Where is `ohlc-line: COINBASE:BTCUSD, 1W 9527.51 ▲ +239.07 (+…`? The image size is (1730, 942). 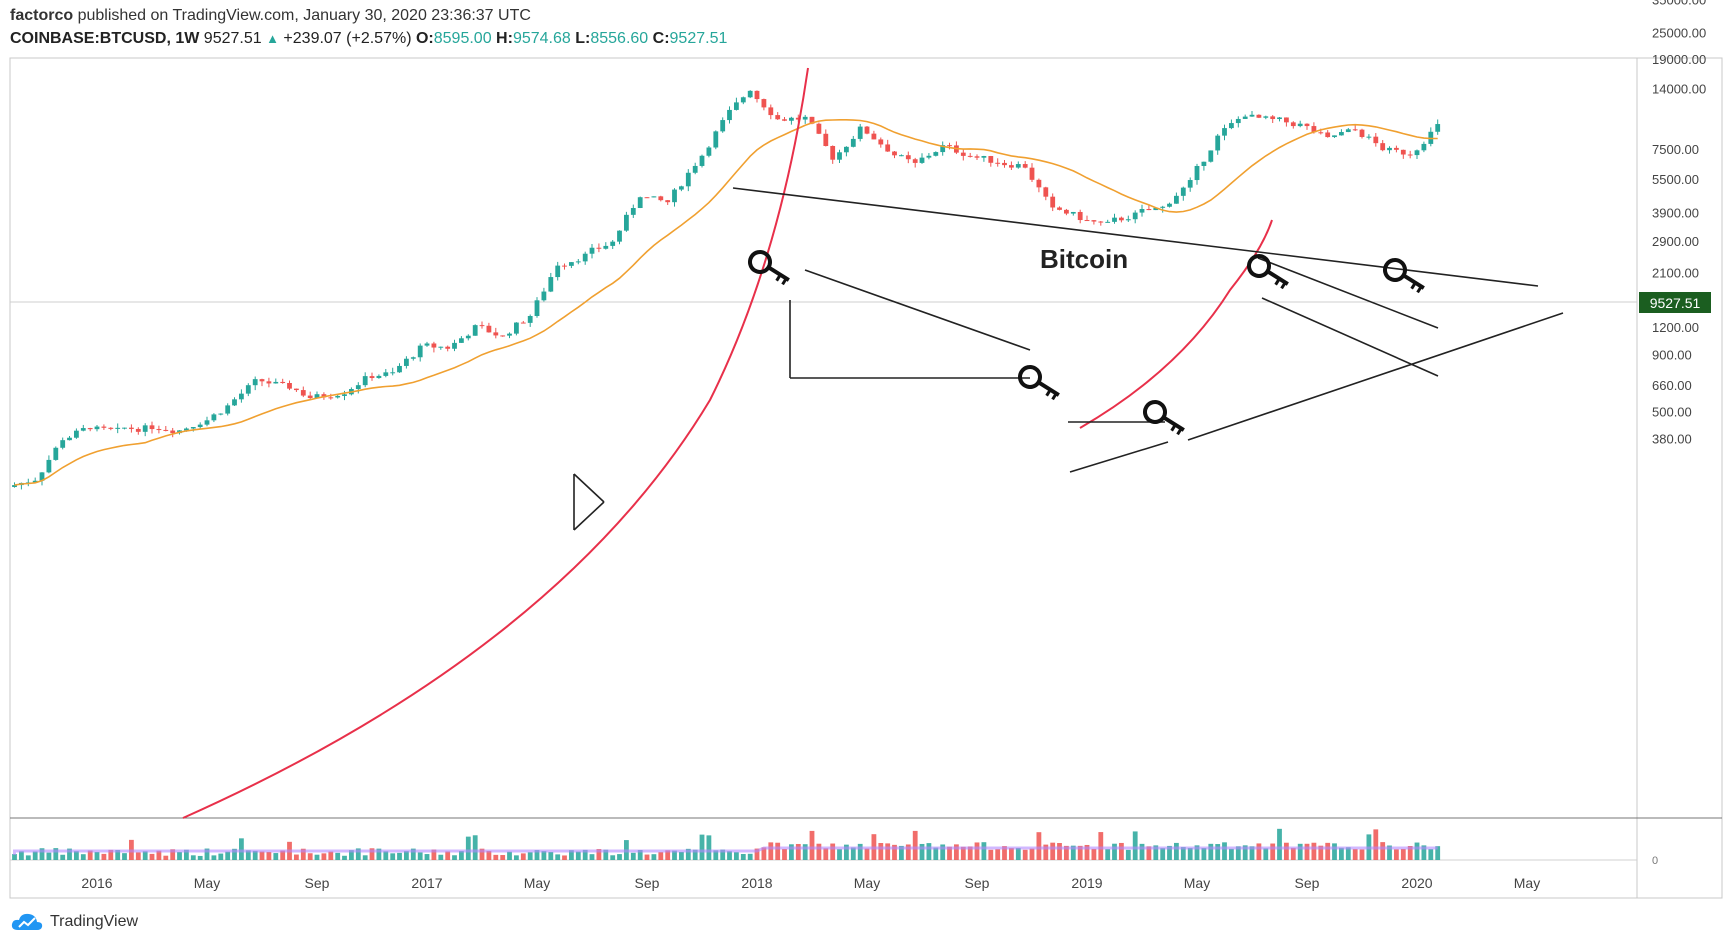
ohlc-line: COINBASE:BTCUSD, 1W 9527.51 ▲ +239.07 (+… is located at coordinates (368, 39).